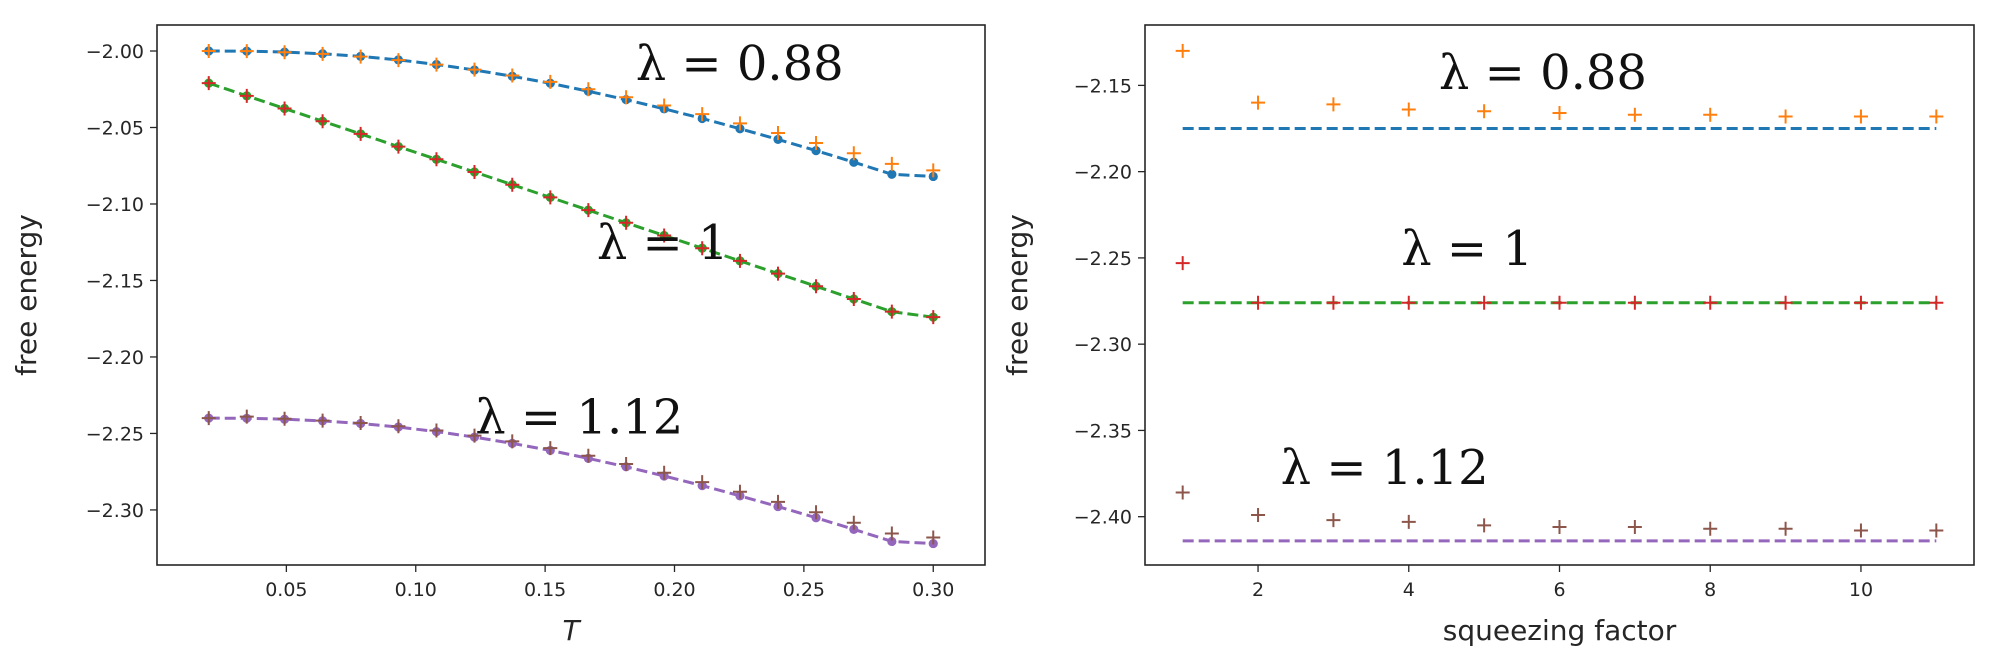 This screenshot has height=667, width=1996. What do you see at coordinates (286, 590) in the screenshot?
I see `x-tick-label: 0.05` at bounding box center [286, 590].